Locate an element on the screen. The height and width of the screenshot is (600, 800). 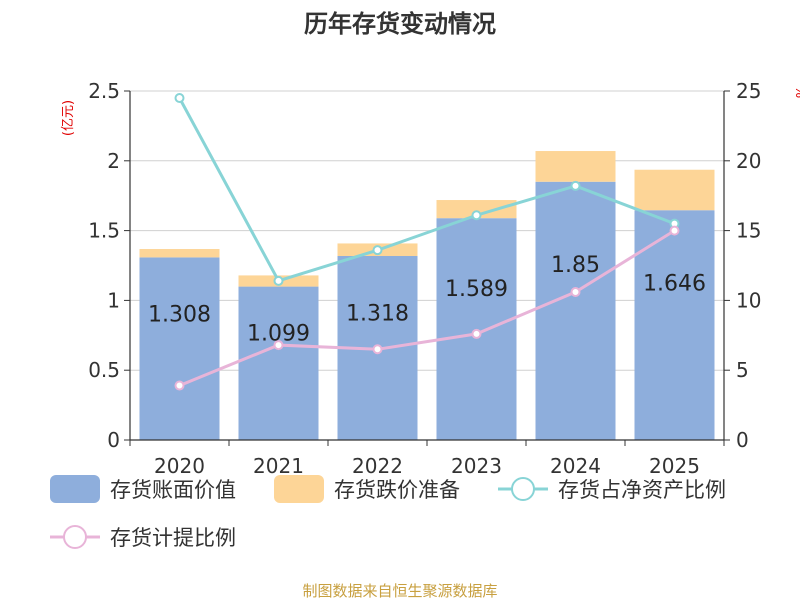
right-tick-label: 15 is located at coordinates (748, 231).